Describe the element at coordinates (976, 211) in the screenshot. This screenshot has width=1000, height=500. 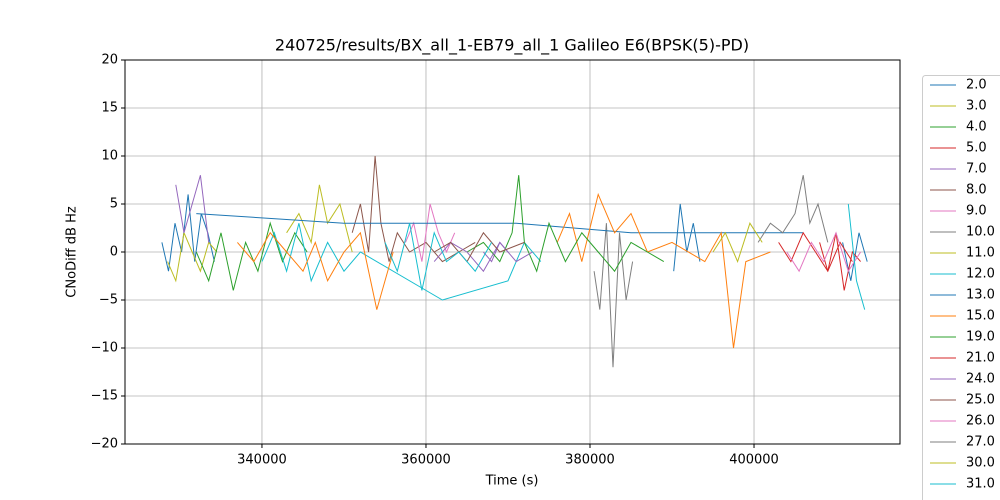
I see `legend-label: 9.0` at that location.